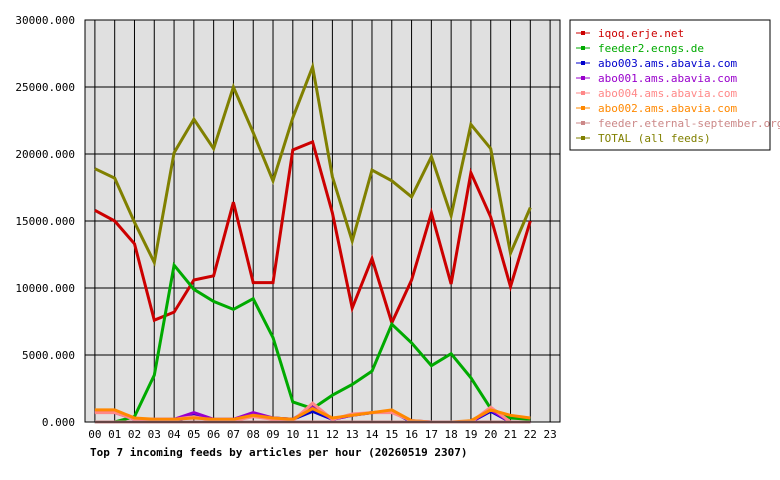  Describe the element at coordinates (174, 434) in the screenshot. I see `x-tick-label: 04` at that location.